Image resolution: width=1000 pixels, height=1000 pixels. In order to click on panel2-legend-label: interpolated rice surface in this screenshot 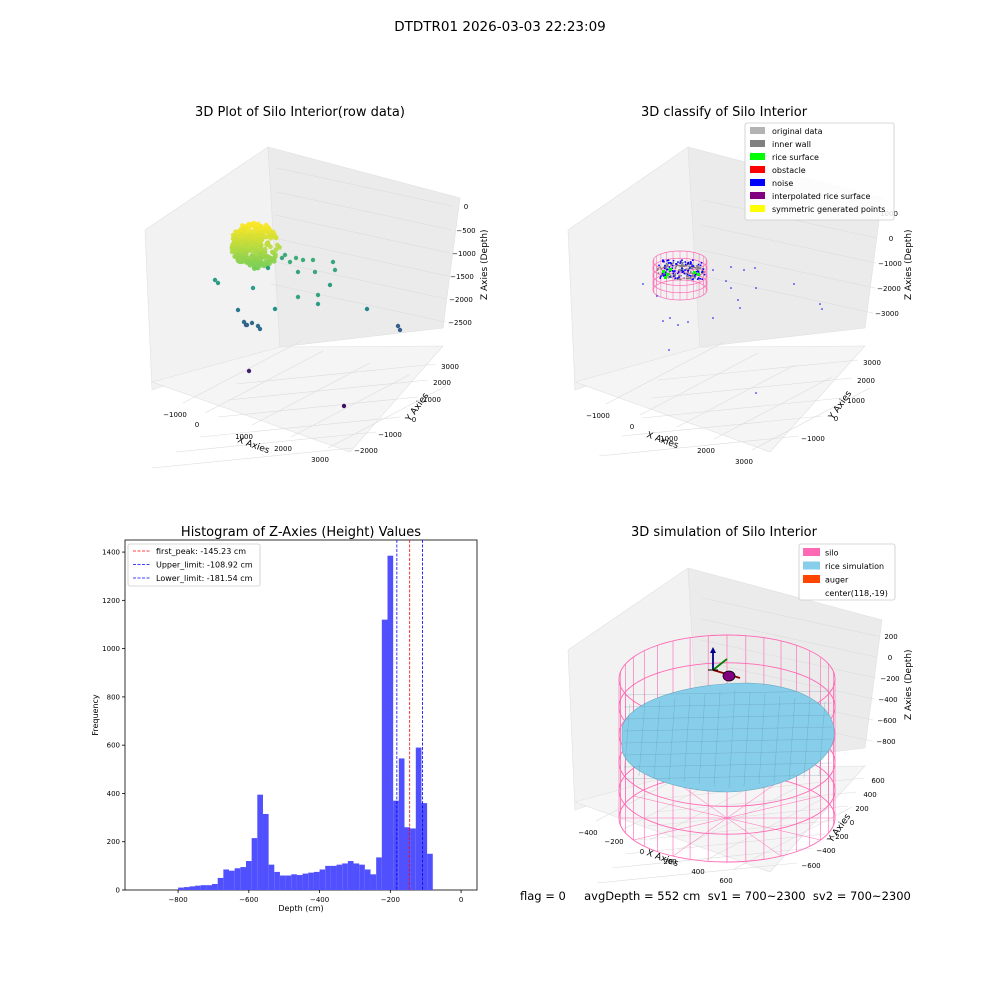, I will do `click(821, 196)`.